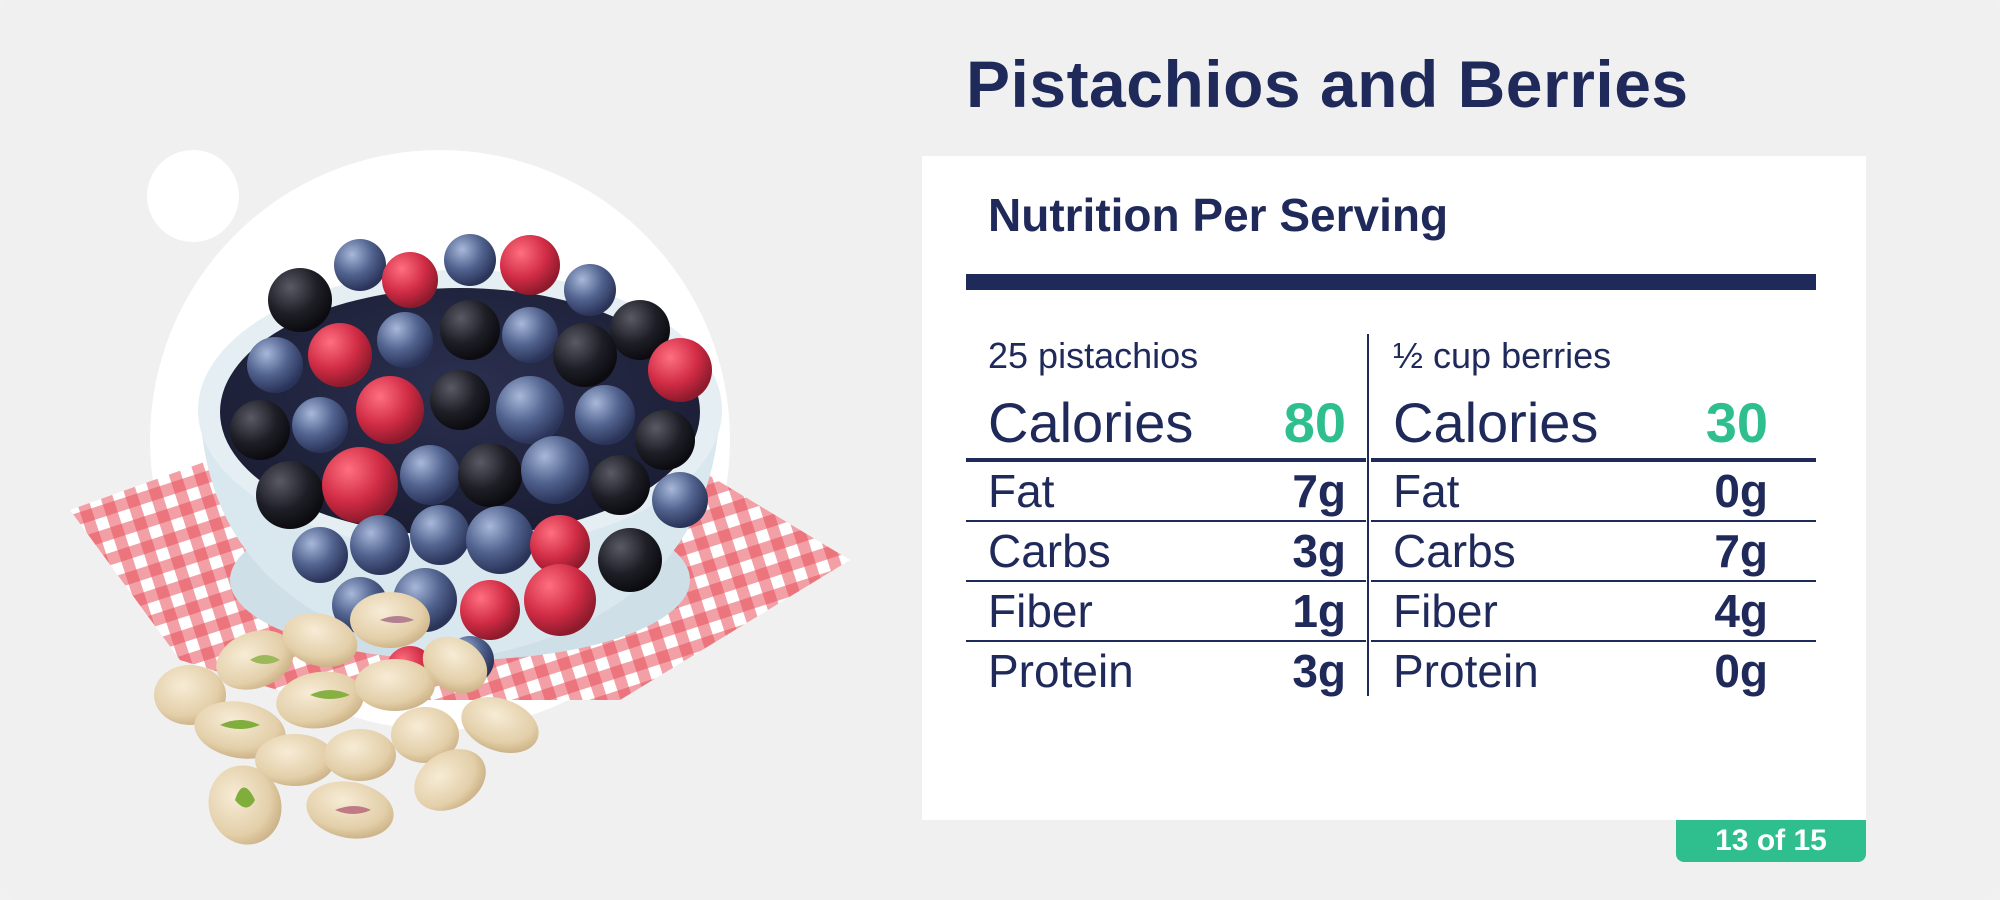 The image size is (2000, 900). What do you see at coordinates (1166, 552) in the screenshot?
I see `nutrient-row-carbs: Carbs 3g` at bounding box center [1166, 552].